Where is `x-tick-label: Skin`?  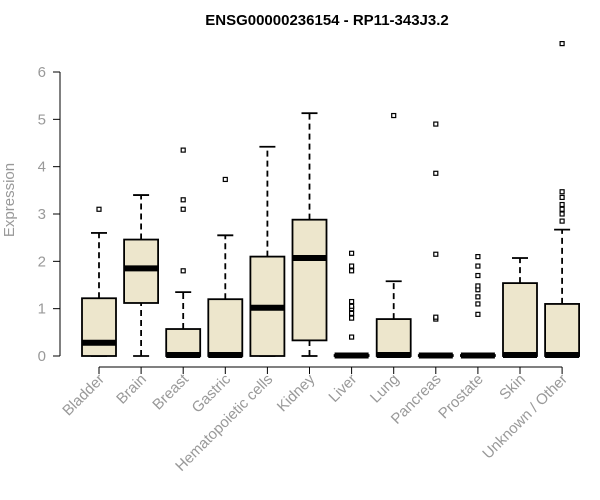 x-tick-label: Skin is located at coordinates (512, 387).